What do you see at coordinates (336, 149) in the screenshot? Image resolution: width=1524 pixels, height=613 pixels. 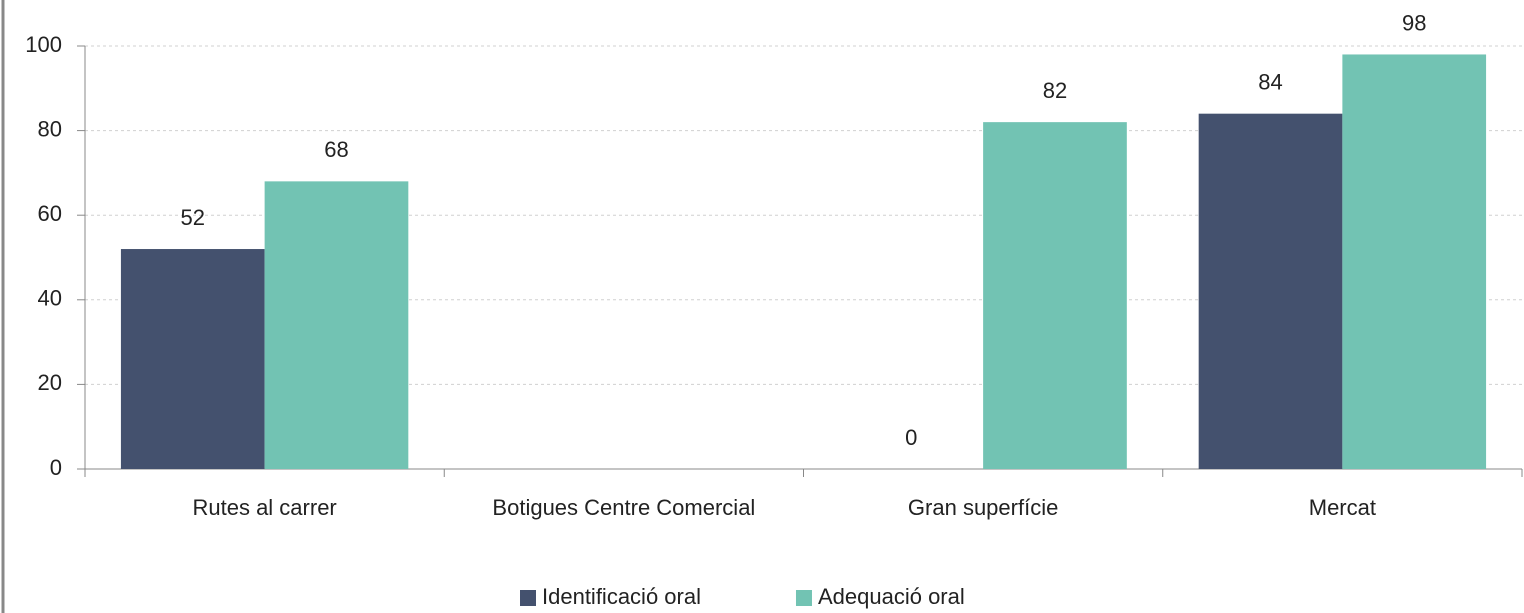 I see `data-label: 68` at bounding box center [336, 149].